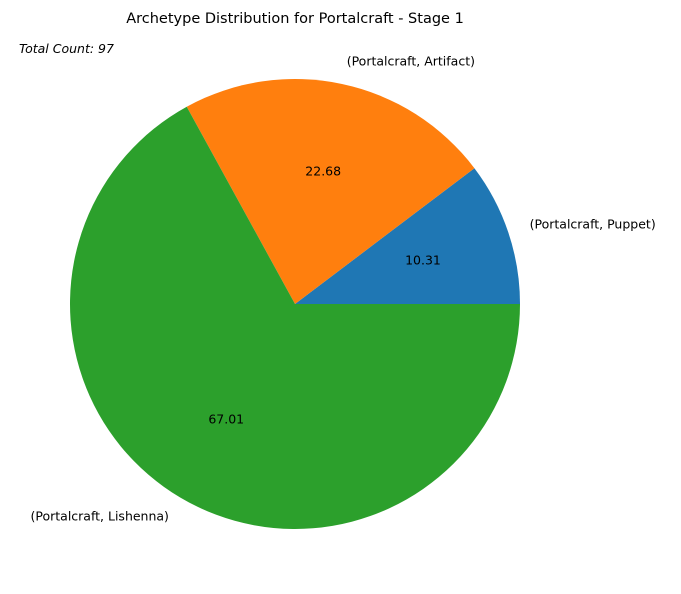  Describe the element at coordinates (411, 60) in the screenshot. I see `slice-category-label: (Portalcraft, Artifact)` at that location.